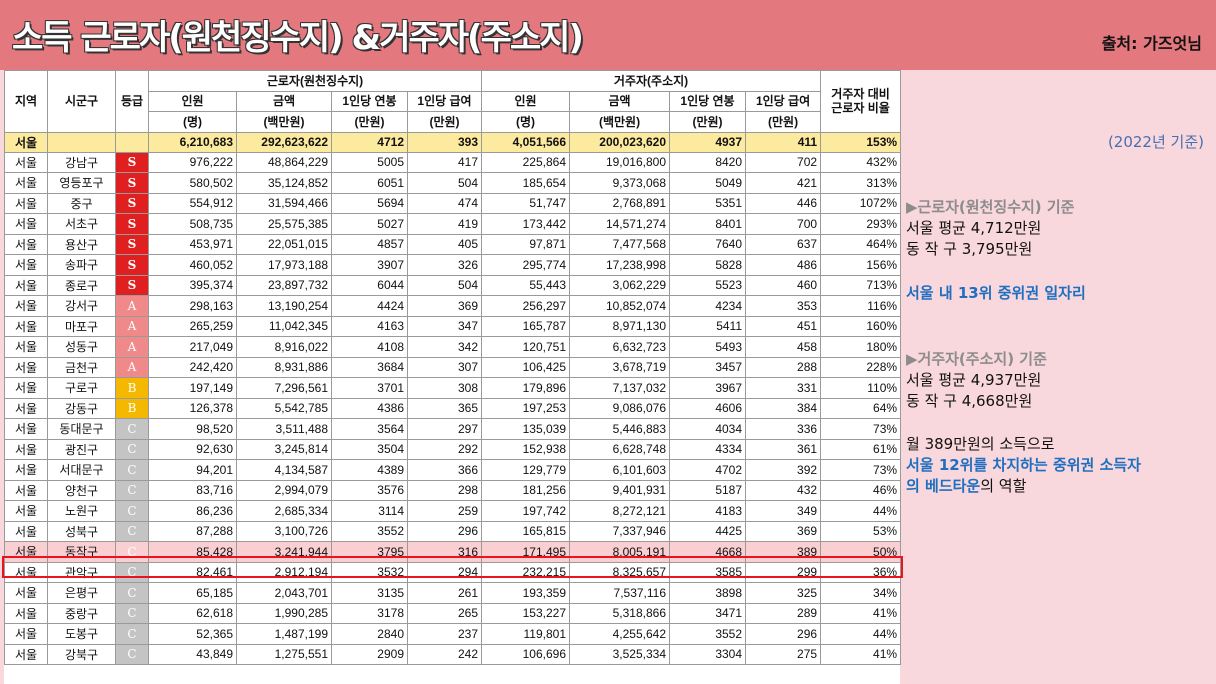 Image resolution: width=1216 pixels, height=684 pixels. I want to click on cell-district: 강동구, so click(81, 408).